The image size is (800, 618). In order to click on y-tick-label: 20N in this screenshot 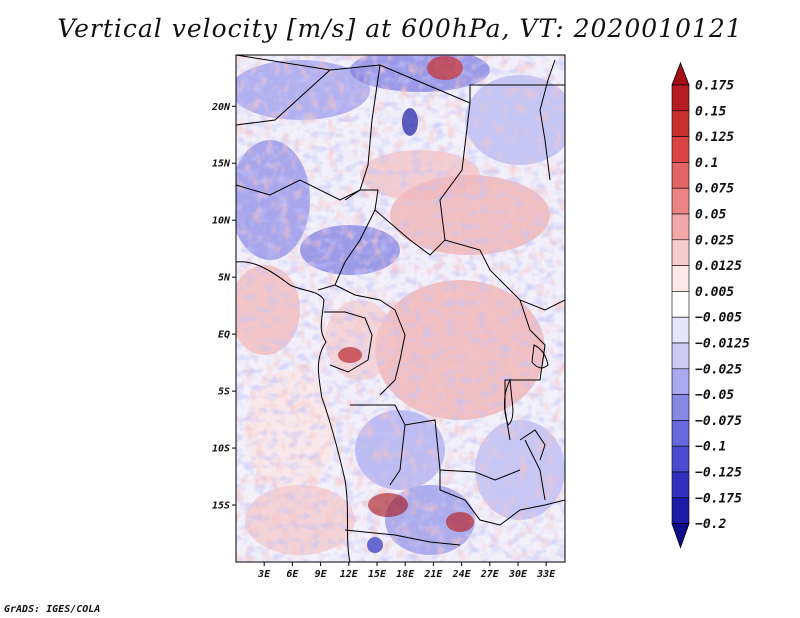, I will do `click(221, 107)`.